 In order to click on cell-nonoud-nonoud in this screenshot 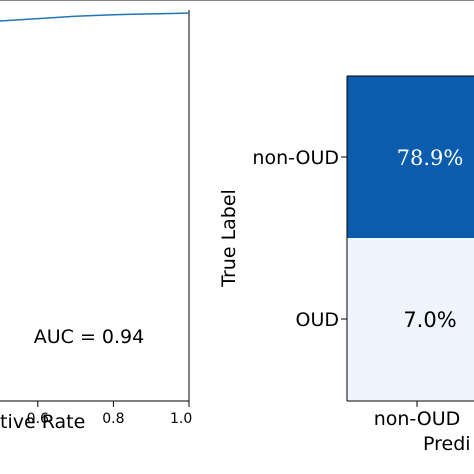, I will do `click(410, 157)`.